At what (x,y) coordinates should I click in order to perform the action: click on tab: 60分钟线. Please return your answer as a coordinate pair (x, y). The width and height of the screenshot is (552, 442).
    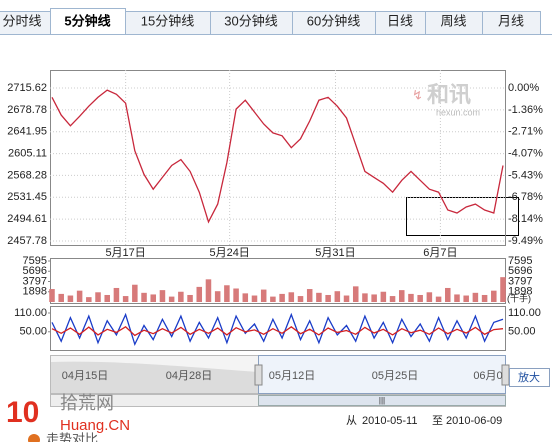
    Looking at the image, I should click on (334, 23).